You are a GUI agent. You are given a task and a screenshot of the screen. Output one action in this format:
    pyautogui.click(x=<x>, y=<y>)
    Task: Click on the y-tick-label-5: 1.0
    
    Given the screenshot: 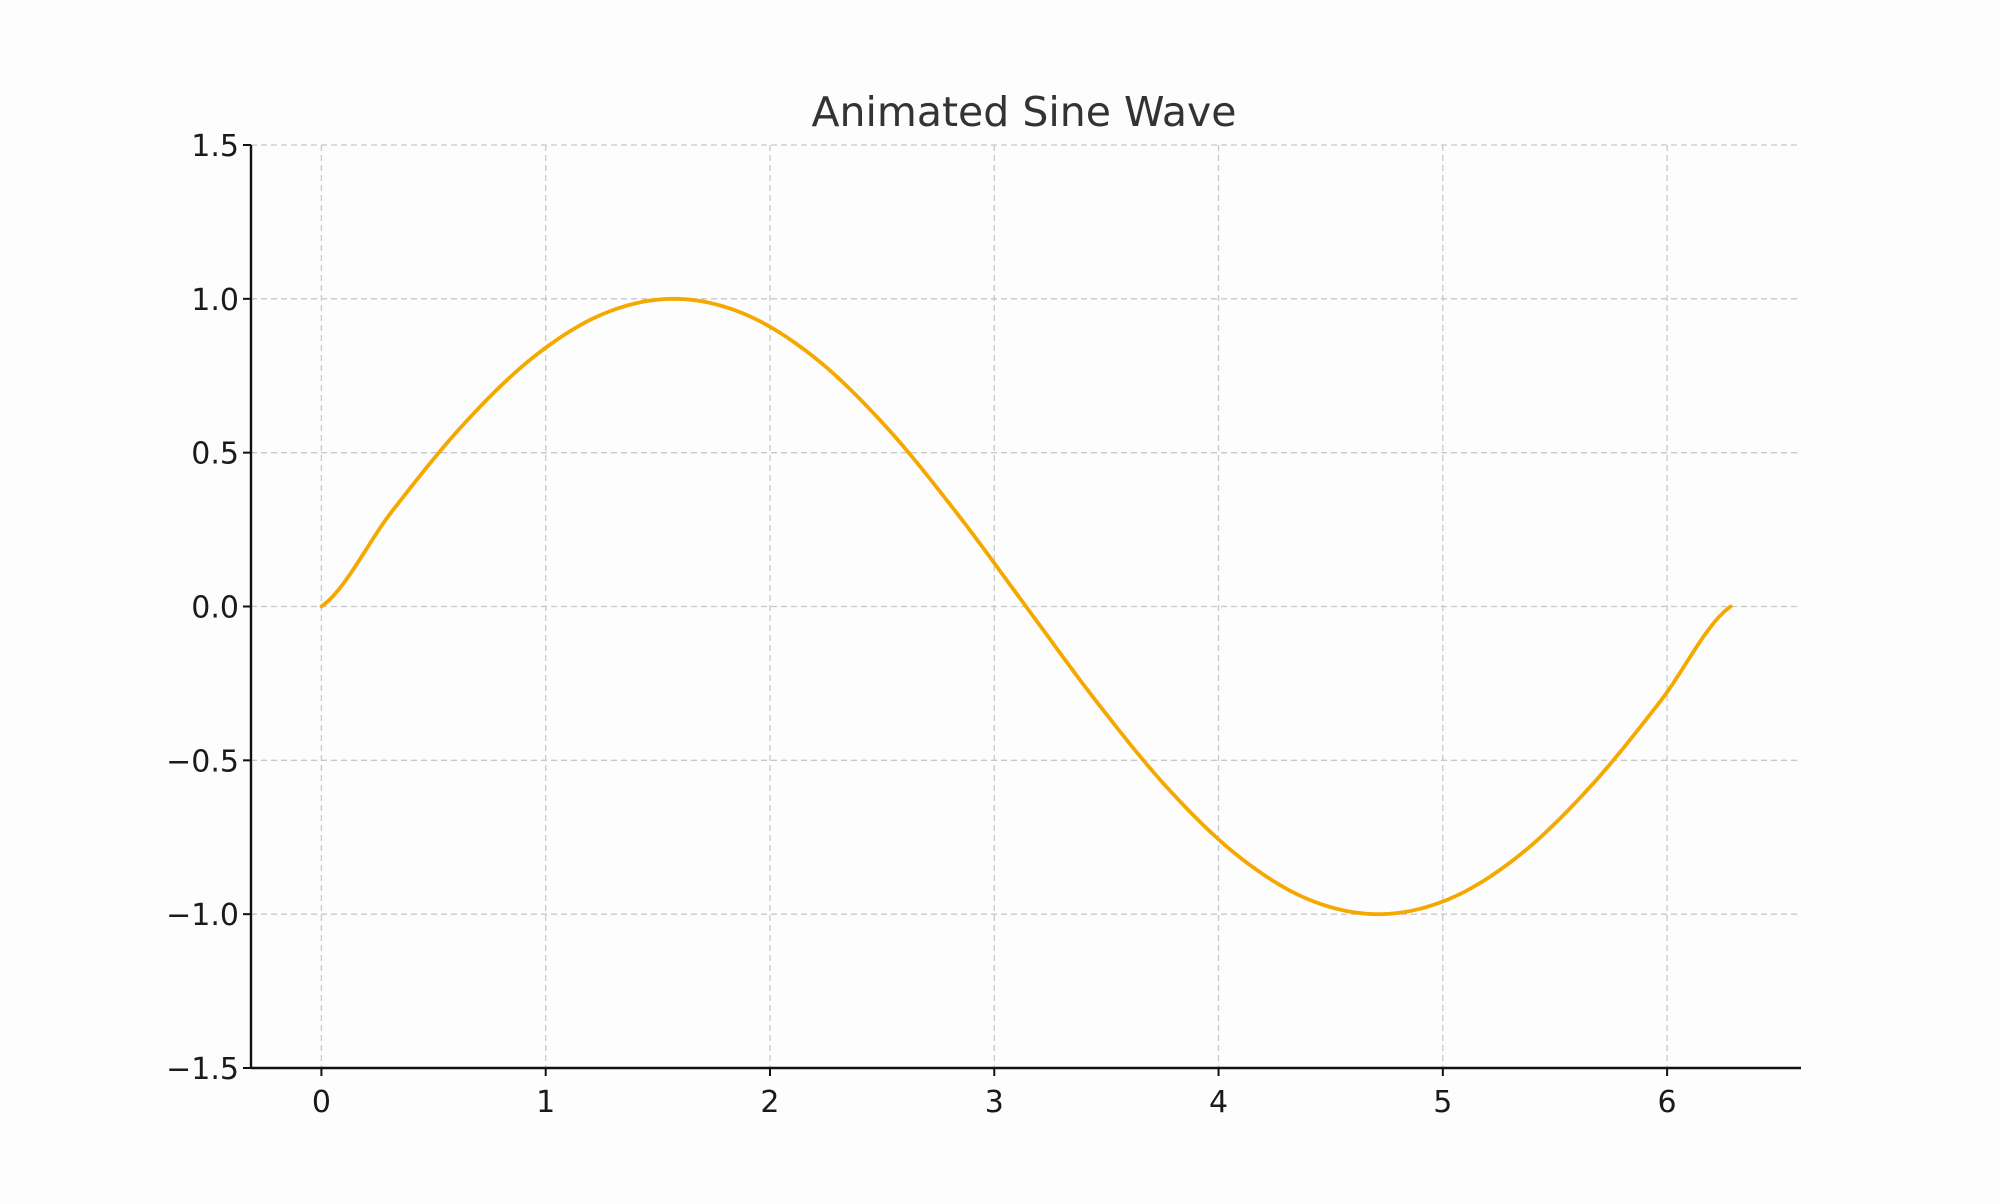 What is the action you would take?
    pyautogui.click(x=215, y=300)
    